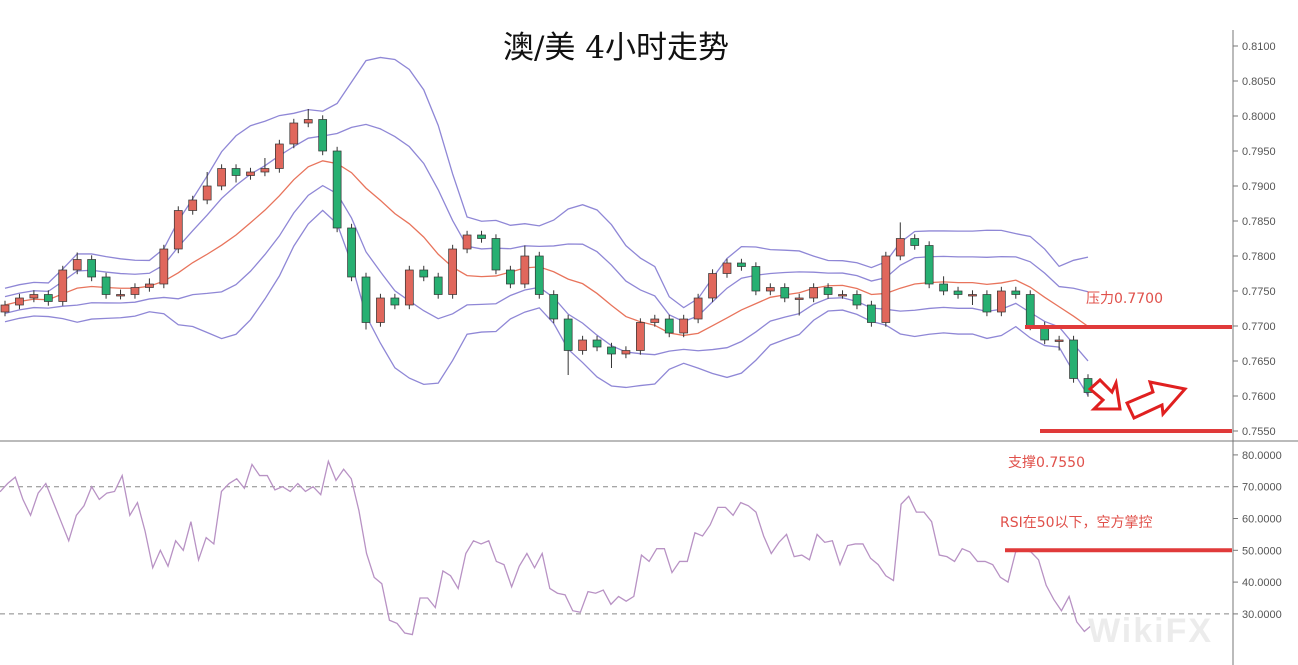 This screenshot has width=1298, height=665. What do you see at coordinates (1076, 523) in the screenshot?
I see `rsi-annotation-label: RSI在50以下，空方掌控` at bounding box center [1076, 523].